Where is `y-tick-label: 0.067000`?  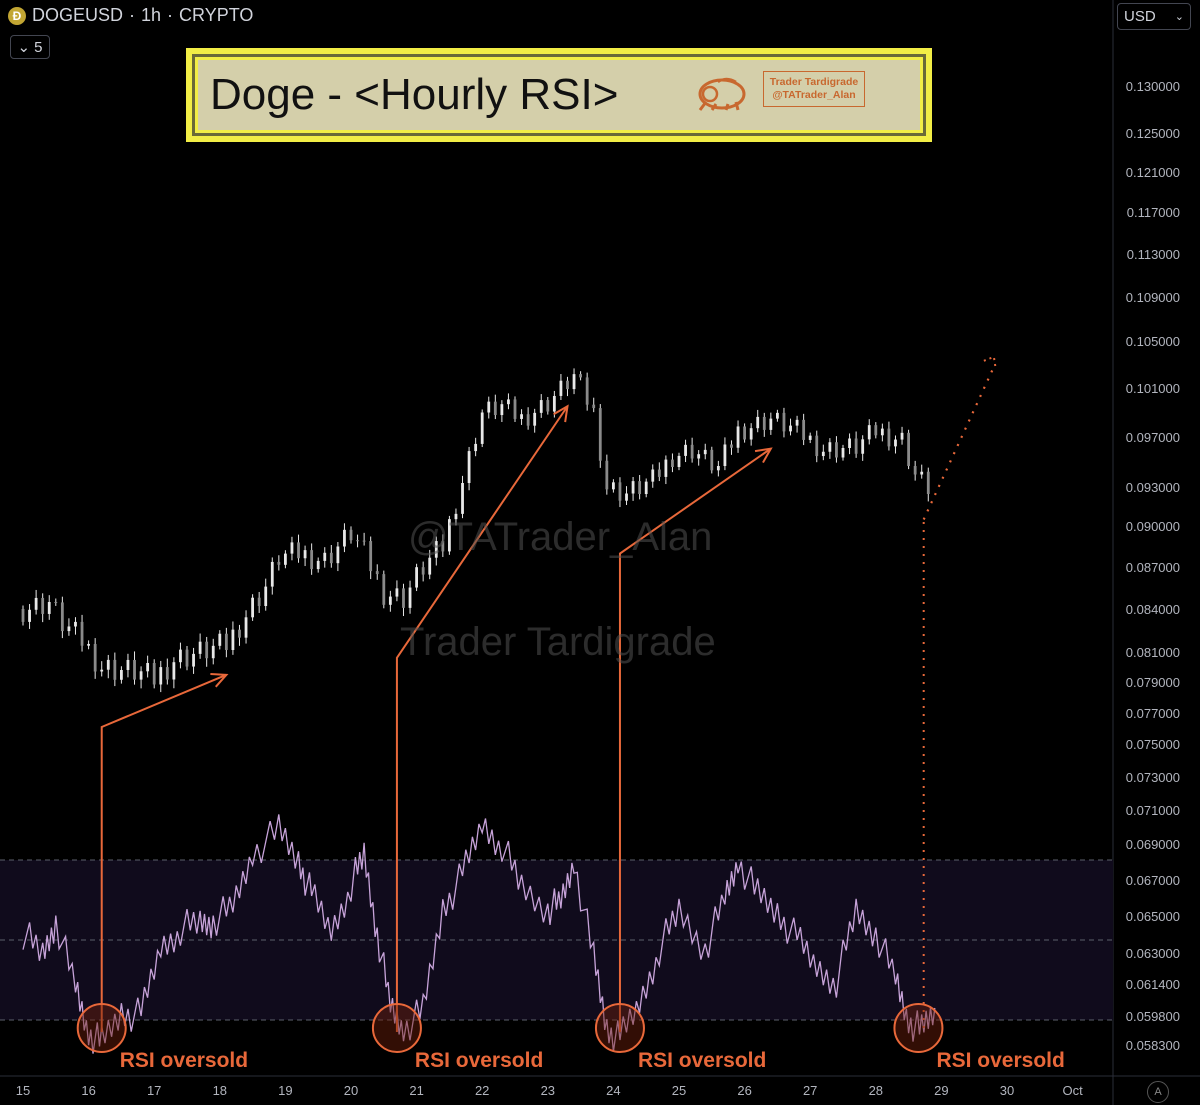 y-tick-label: 0.067000 is located at coordinates (1153, 880).